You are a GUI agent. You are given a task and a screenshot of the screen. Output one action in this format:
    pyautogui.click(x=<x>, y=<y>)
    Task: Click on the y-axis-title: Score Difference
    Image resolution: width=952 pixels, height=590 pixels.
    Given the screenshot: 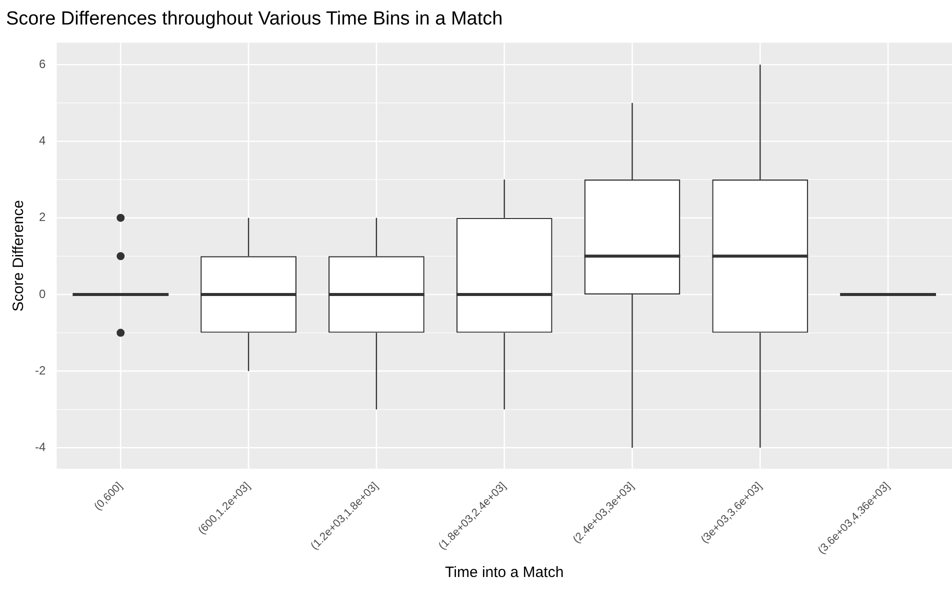 What is the action you would take?
    pyautogui.click(x=19, y=256)
    